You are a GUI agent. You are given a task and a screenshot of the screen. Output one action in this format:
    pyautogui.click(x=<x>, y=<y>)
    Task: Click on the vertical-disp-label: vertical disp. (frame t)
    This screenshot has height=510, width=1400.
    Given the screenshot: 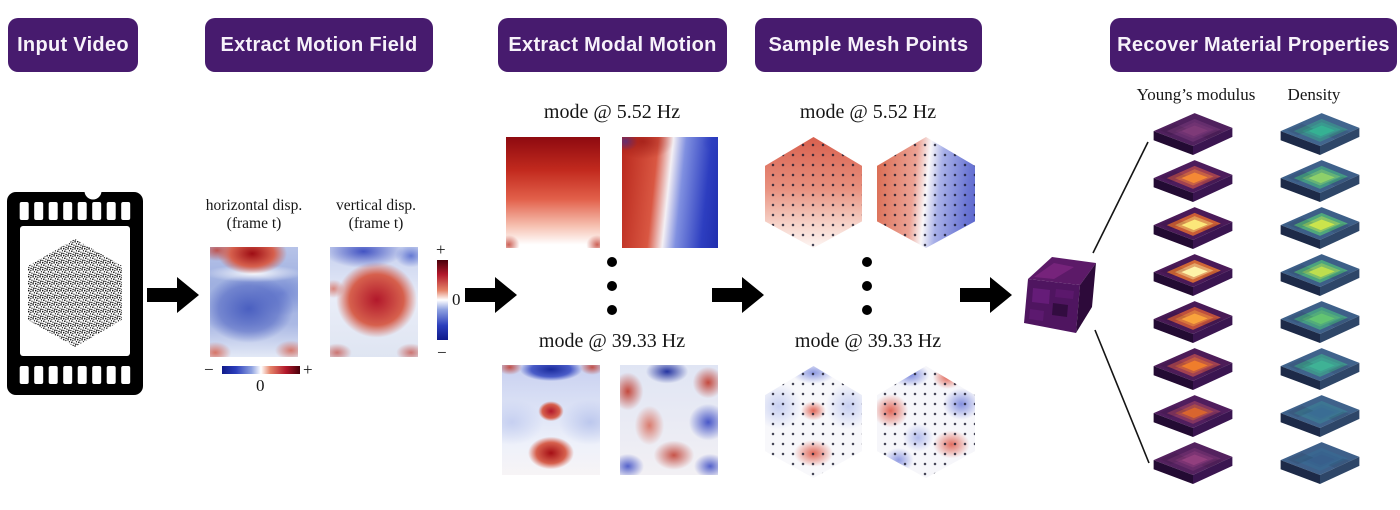 What is the action you would take?
    pyautogui.click(x=376, y=214)
    